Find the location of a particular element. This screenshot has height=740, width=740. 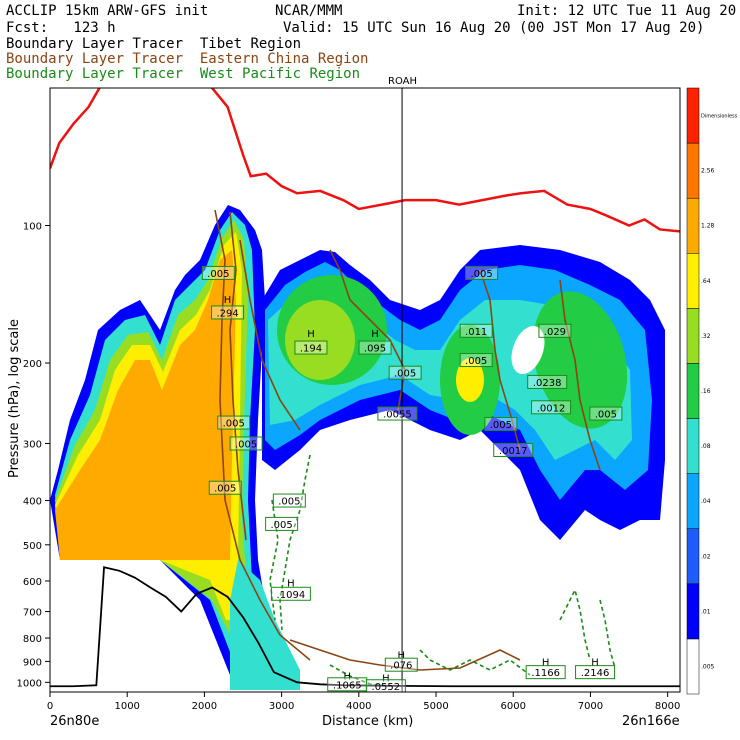

annotation-5: H is located at coordinates (375, 334).